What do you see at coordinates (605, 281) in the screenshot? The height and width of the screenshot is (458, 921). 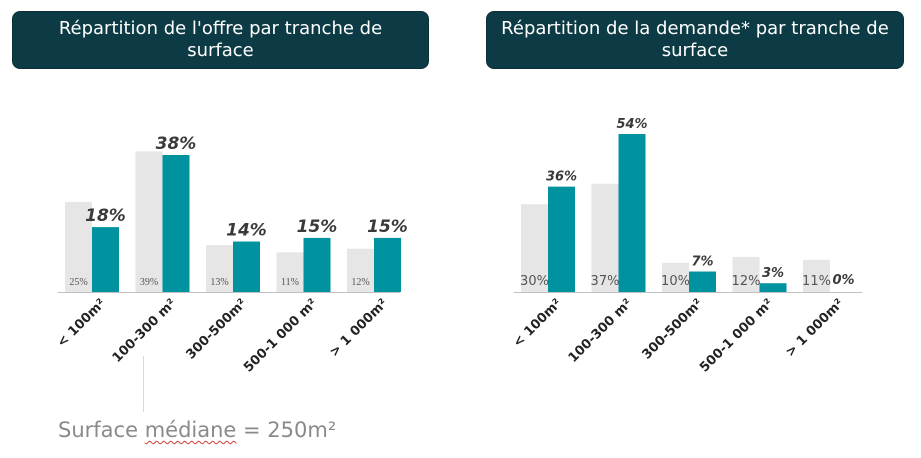 I see `demand-supply-label-1: 37%` at bounding box center [605, 281].